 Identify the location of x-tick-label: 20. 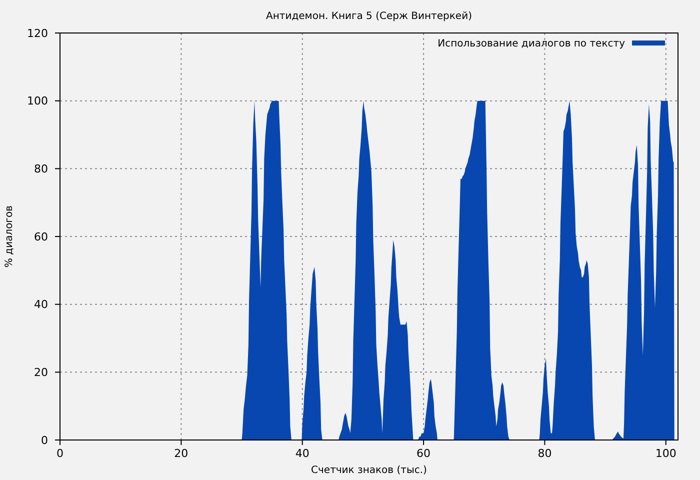
(181, 453).